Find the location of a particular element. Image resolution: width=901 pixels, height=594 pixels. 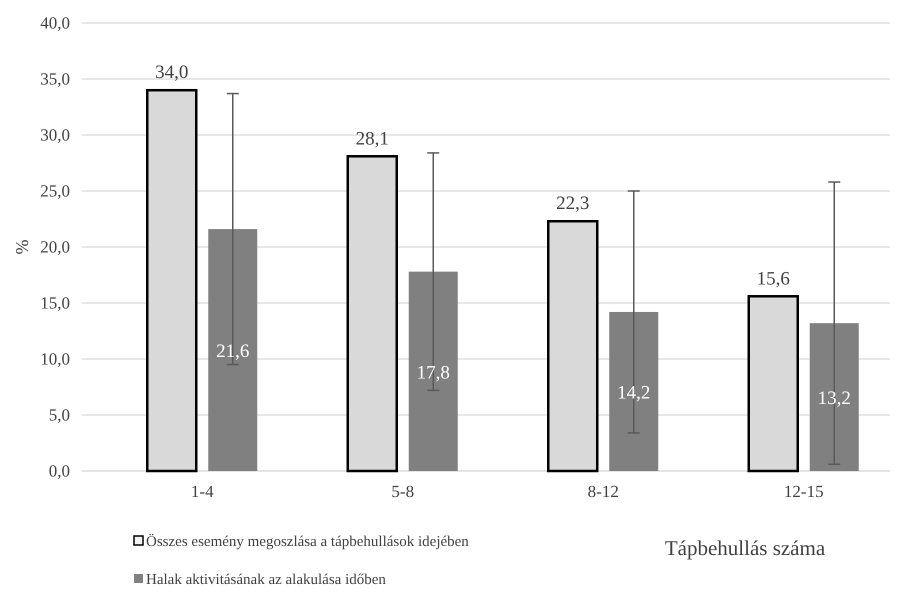

data-label: 17,8 is located at coordinates (433, 373).